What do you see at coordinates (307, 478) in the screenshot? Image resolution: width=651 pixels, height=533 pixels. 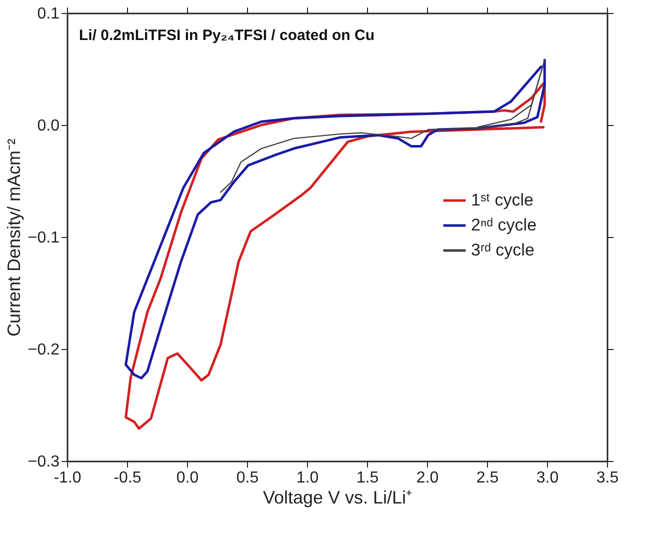 I see `x-tick-label: 1.0` at bounding box center [307, 478].